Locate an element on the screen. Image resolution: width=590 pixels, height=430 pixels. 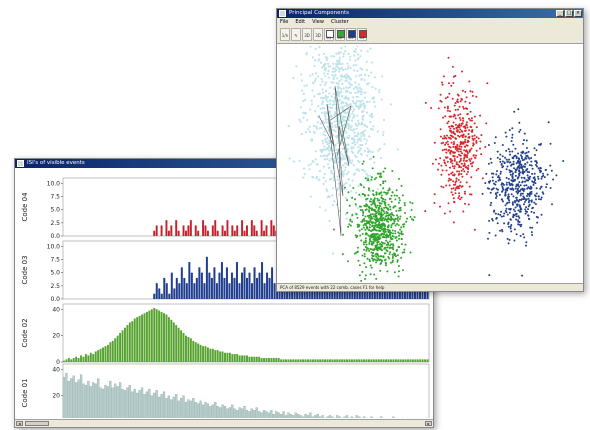
maximize-icon: □ is located at coordinates (569, 13).